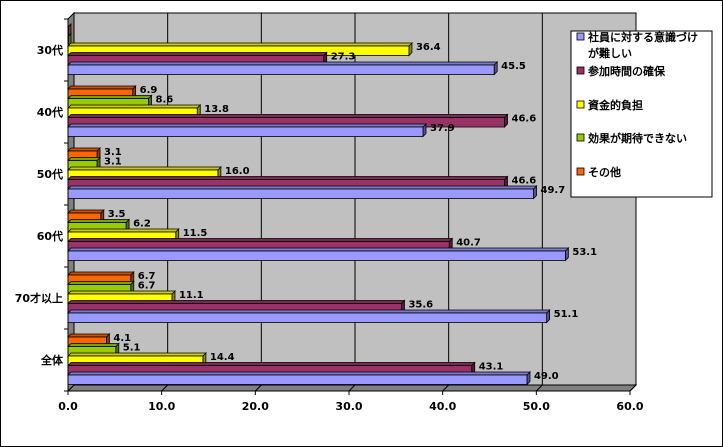 This screenshot has width=723, height=447. I want to click on data-label: 51.1, so click(566, 314).